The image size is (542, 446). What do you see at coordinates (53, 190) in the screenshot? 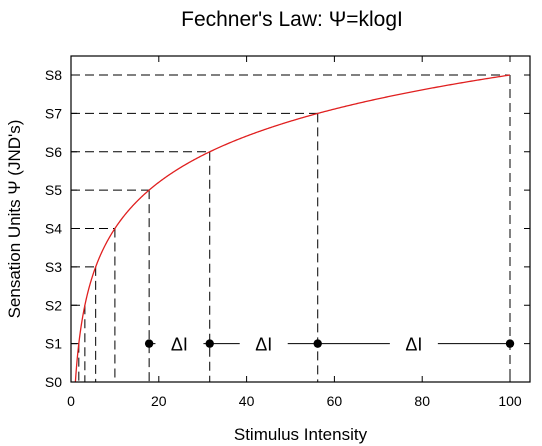
I see `y-tick-label-S5: S5` at bounding box center [53, 190].